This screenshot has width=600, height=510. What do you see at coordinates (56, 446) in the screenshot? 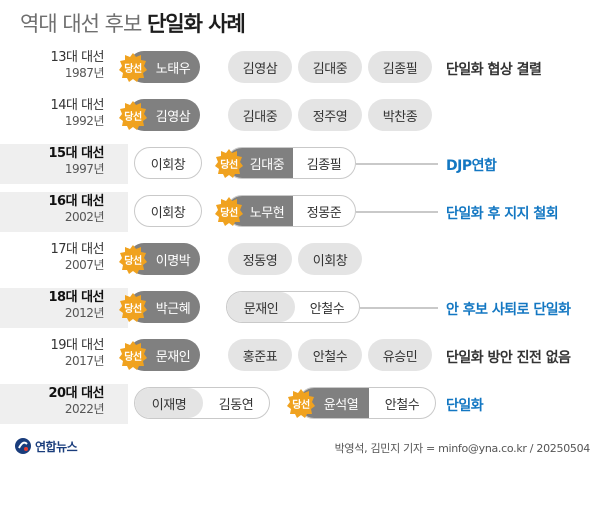
I see `logo-text: 연합뉴스` at bounding box center [56, 446].